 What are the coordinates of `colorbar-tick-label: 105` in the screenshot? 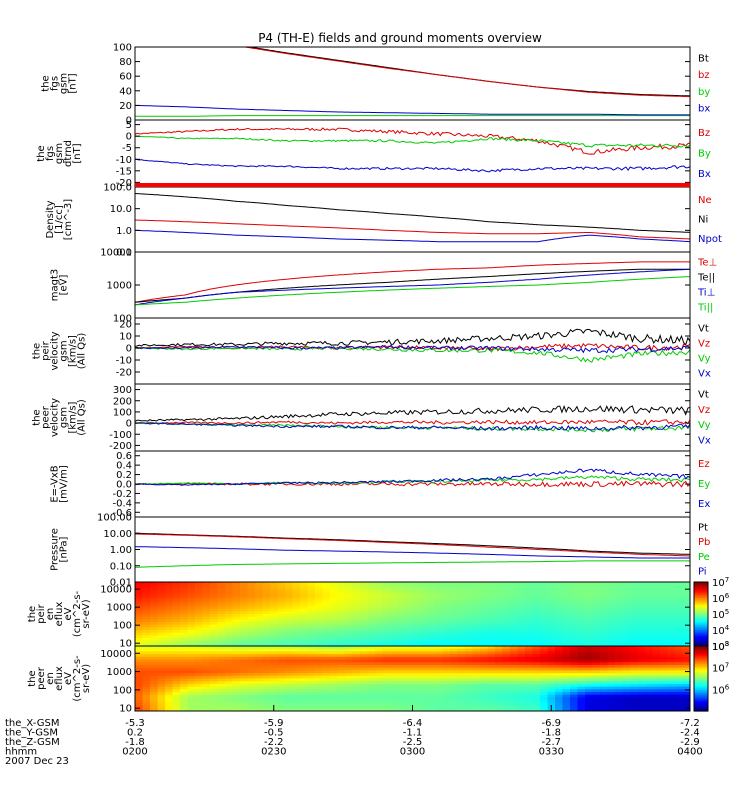 It's located at (720, 614).